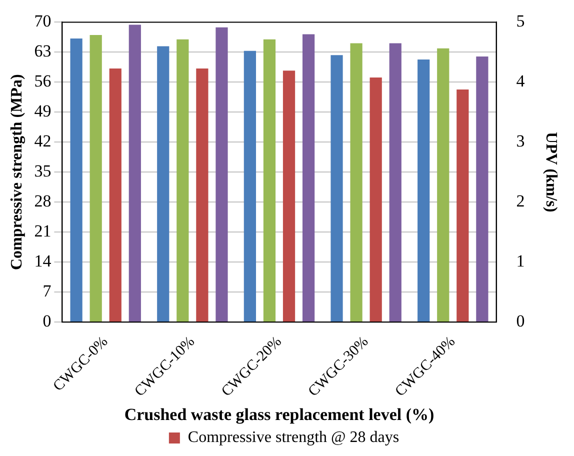  What do you see at coordinates (520, 261) in the screenshot?
I see `y2-tick-label: 1` at bounding box center [520, 261].